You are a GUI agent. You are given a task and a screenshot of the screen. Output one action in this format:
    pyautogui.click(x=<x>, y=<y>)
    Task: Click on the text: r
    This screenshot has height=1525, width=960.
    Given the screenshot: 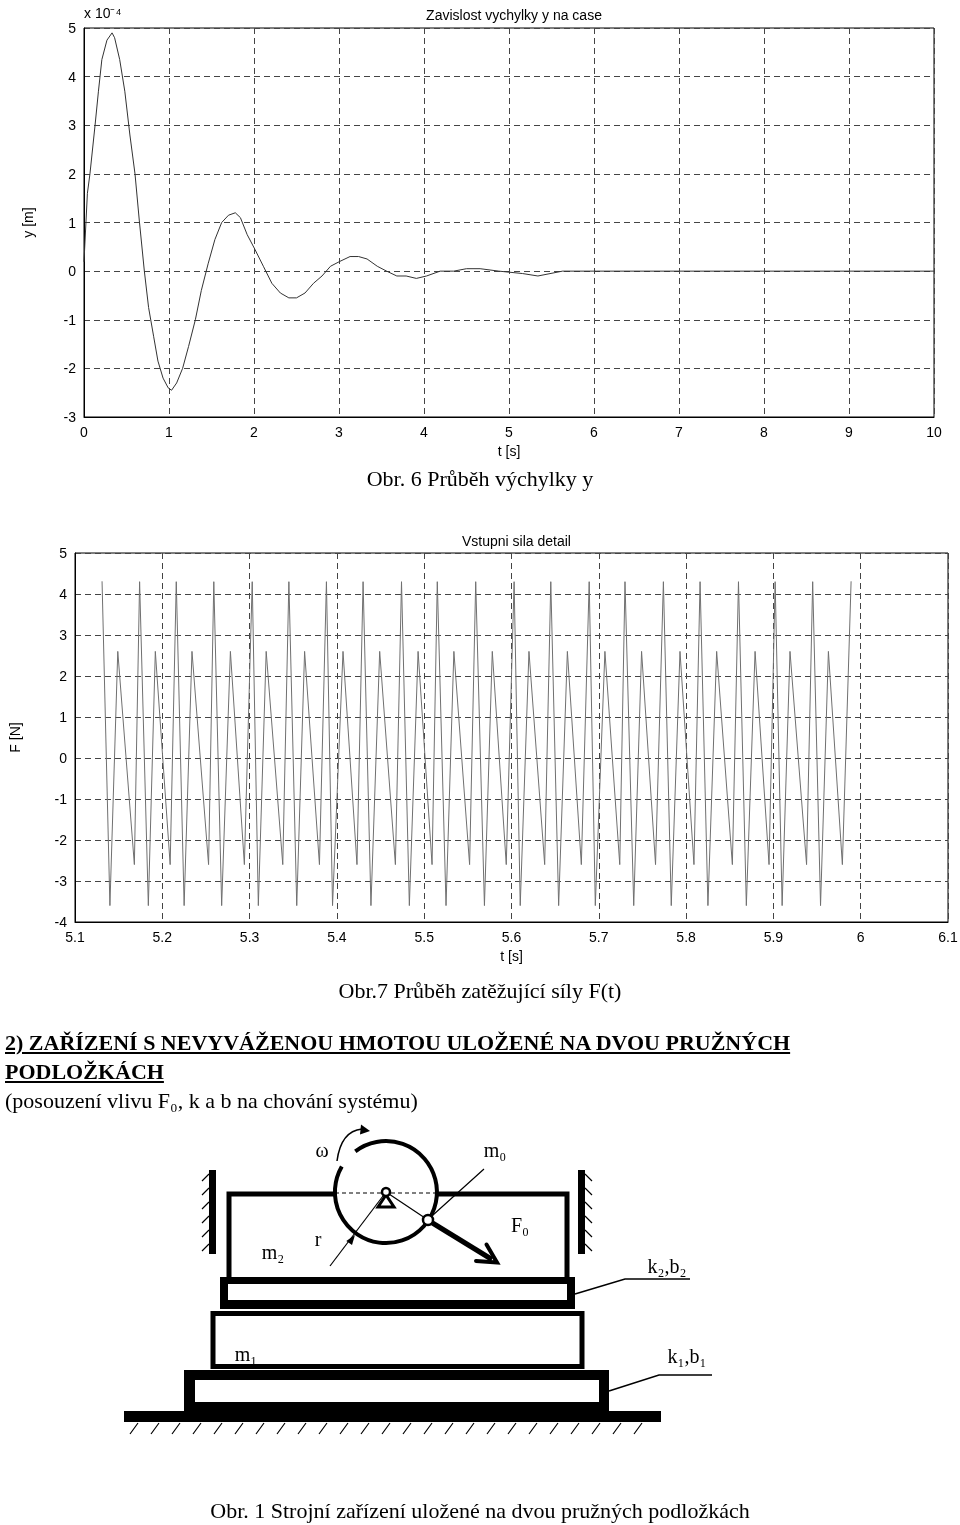 What is the action you would take?
    pyautogui.click(x=318, y=1239)
    